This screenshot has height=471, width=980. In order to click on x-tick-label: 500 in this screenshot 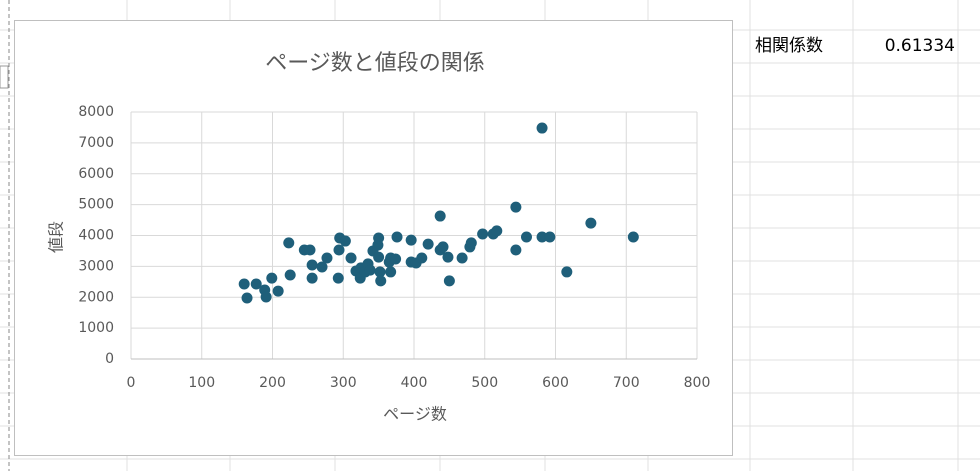, I will do `click(484, 383)`.